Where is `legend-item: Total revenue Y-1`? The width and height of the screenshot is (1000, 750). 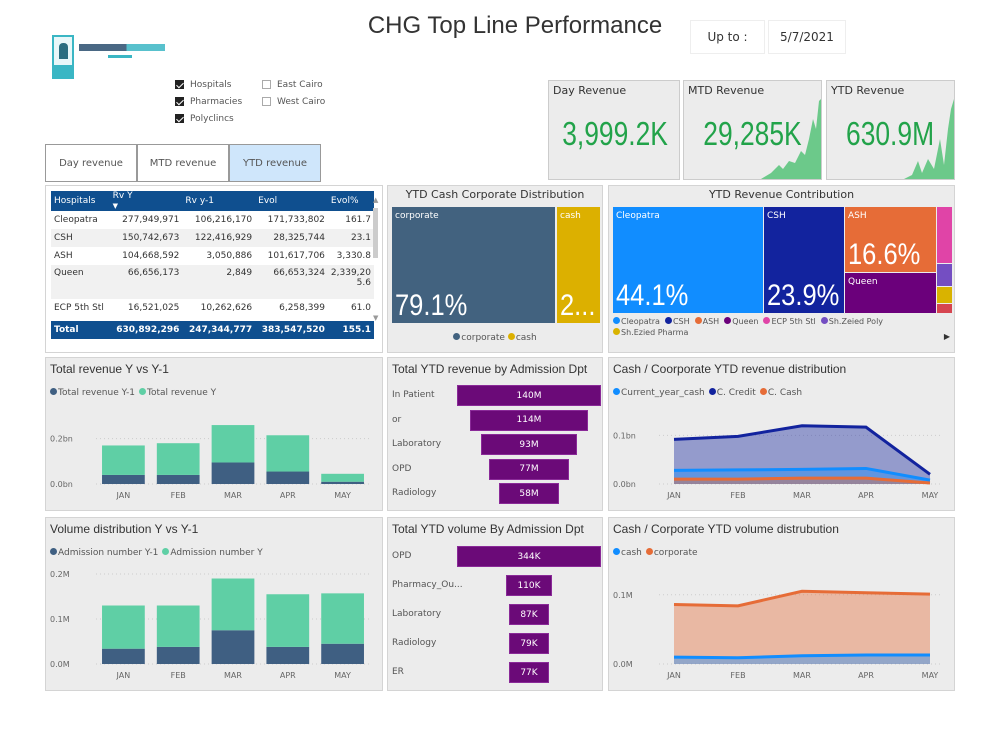 legend-item: Total revenue Y-1 is located at coordinates (92, 393).